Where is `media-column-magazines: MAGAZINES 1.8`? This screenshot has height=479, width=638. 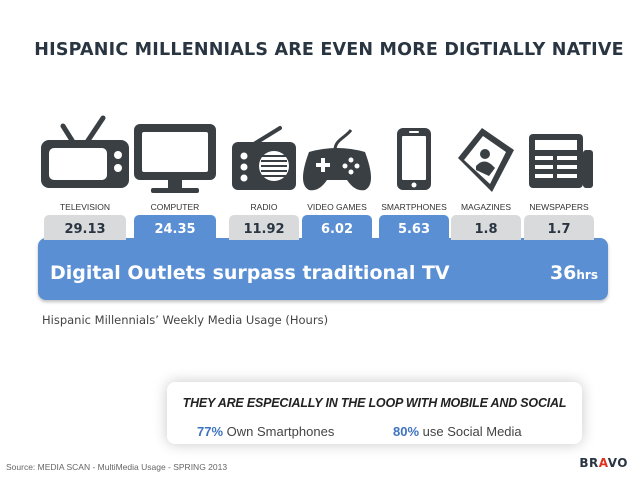 media-column-magazines: MAGAZINES 1.8 is located at coordinates (486, 184).